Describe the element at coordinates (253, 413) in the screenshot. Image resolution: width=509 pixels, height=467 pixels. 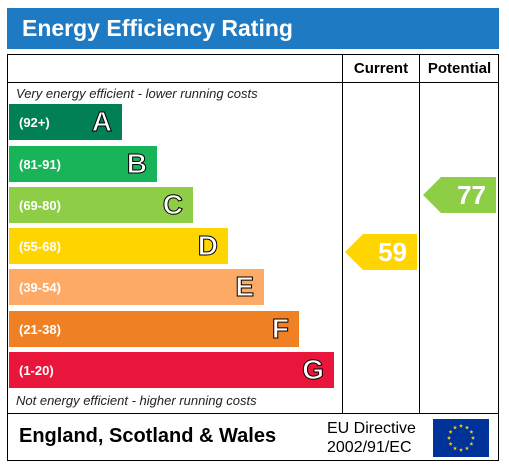
I see `footer-divider` at that location.